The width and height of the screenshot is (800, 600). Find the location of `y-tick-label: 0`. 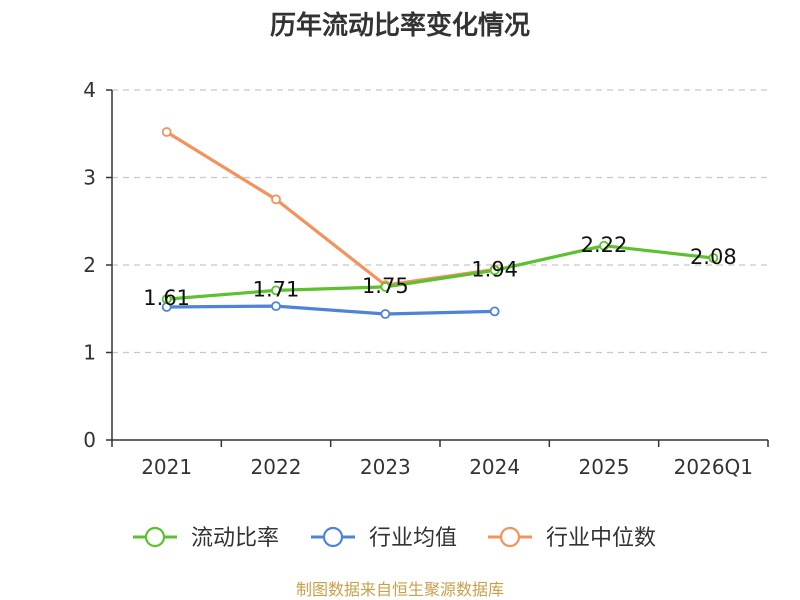

y-tick-label: 0 is located at coordinates (89, 440).